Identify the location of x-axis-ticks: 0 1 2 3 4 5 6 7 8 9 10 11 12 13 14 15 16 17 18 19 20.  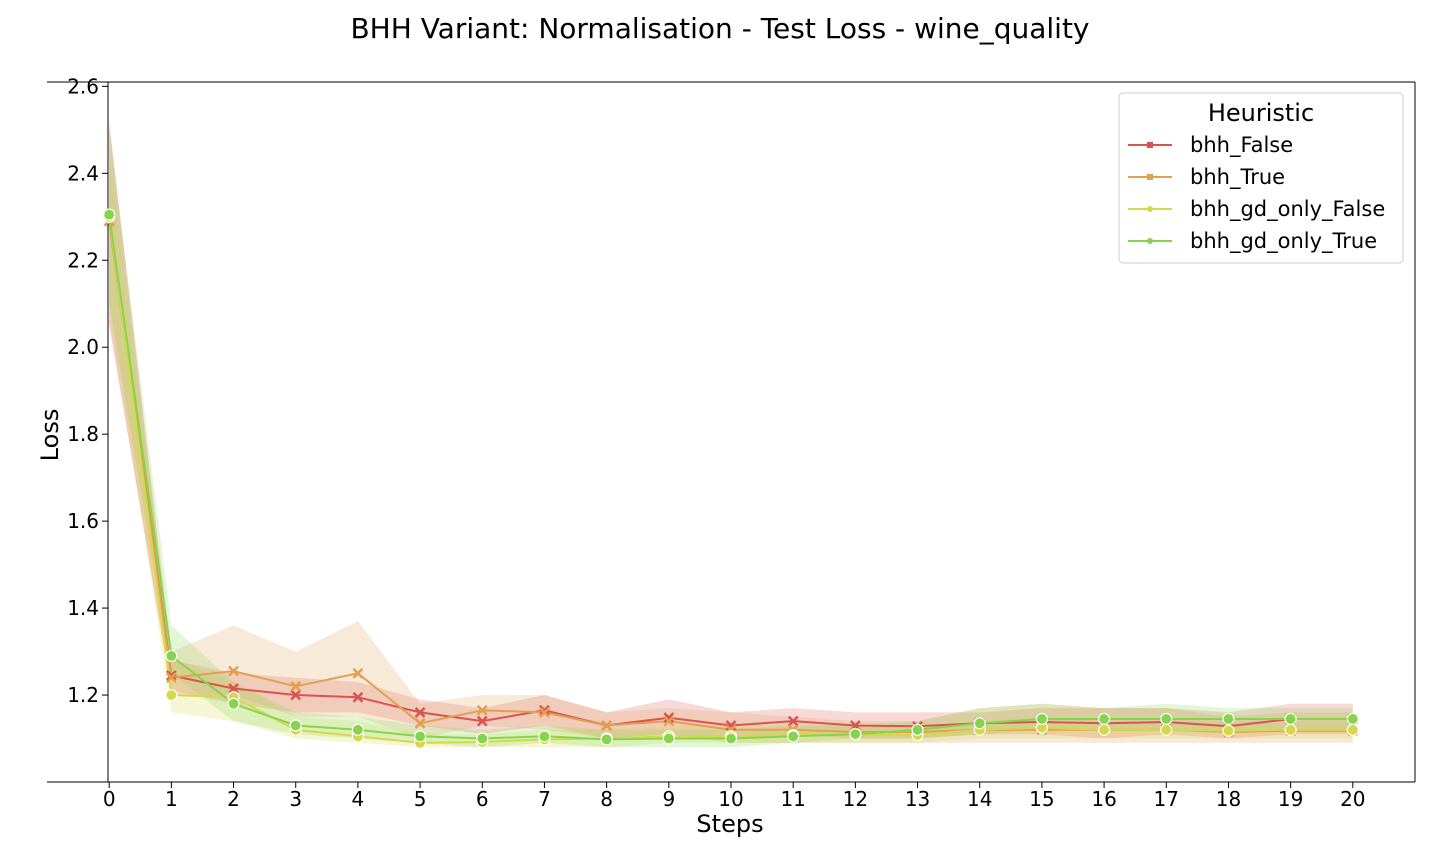
(734, 796).